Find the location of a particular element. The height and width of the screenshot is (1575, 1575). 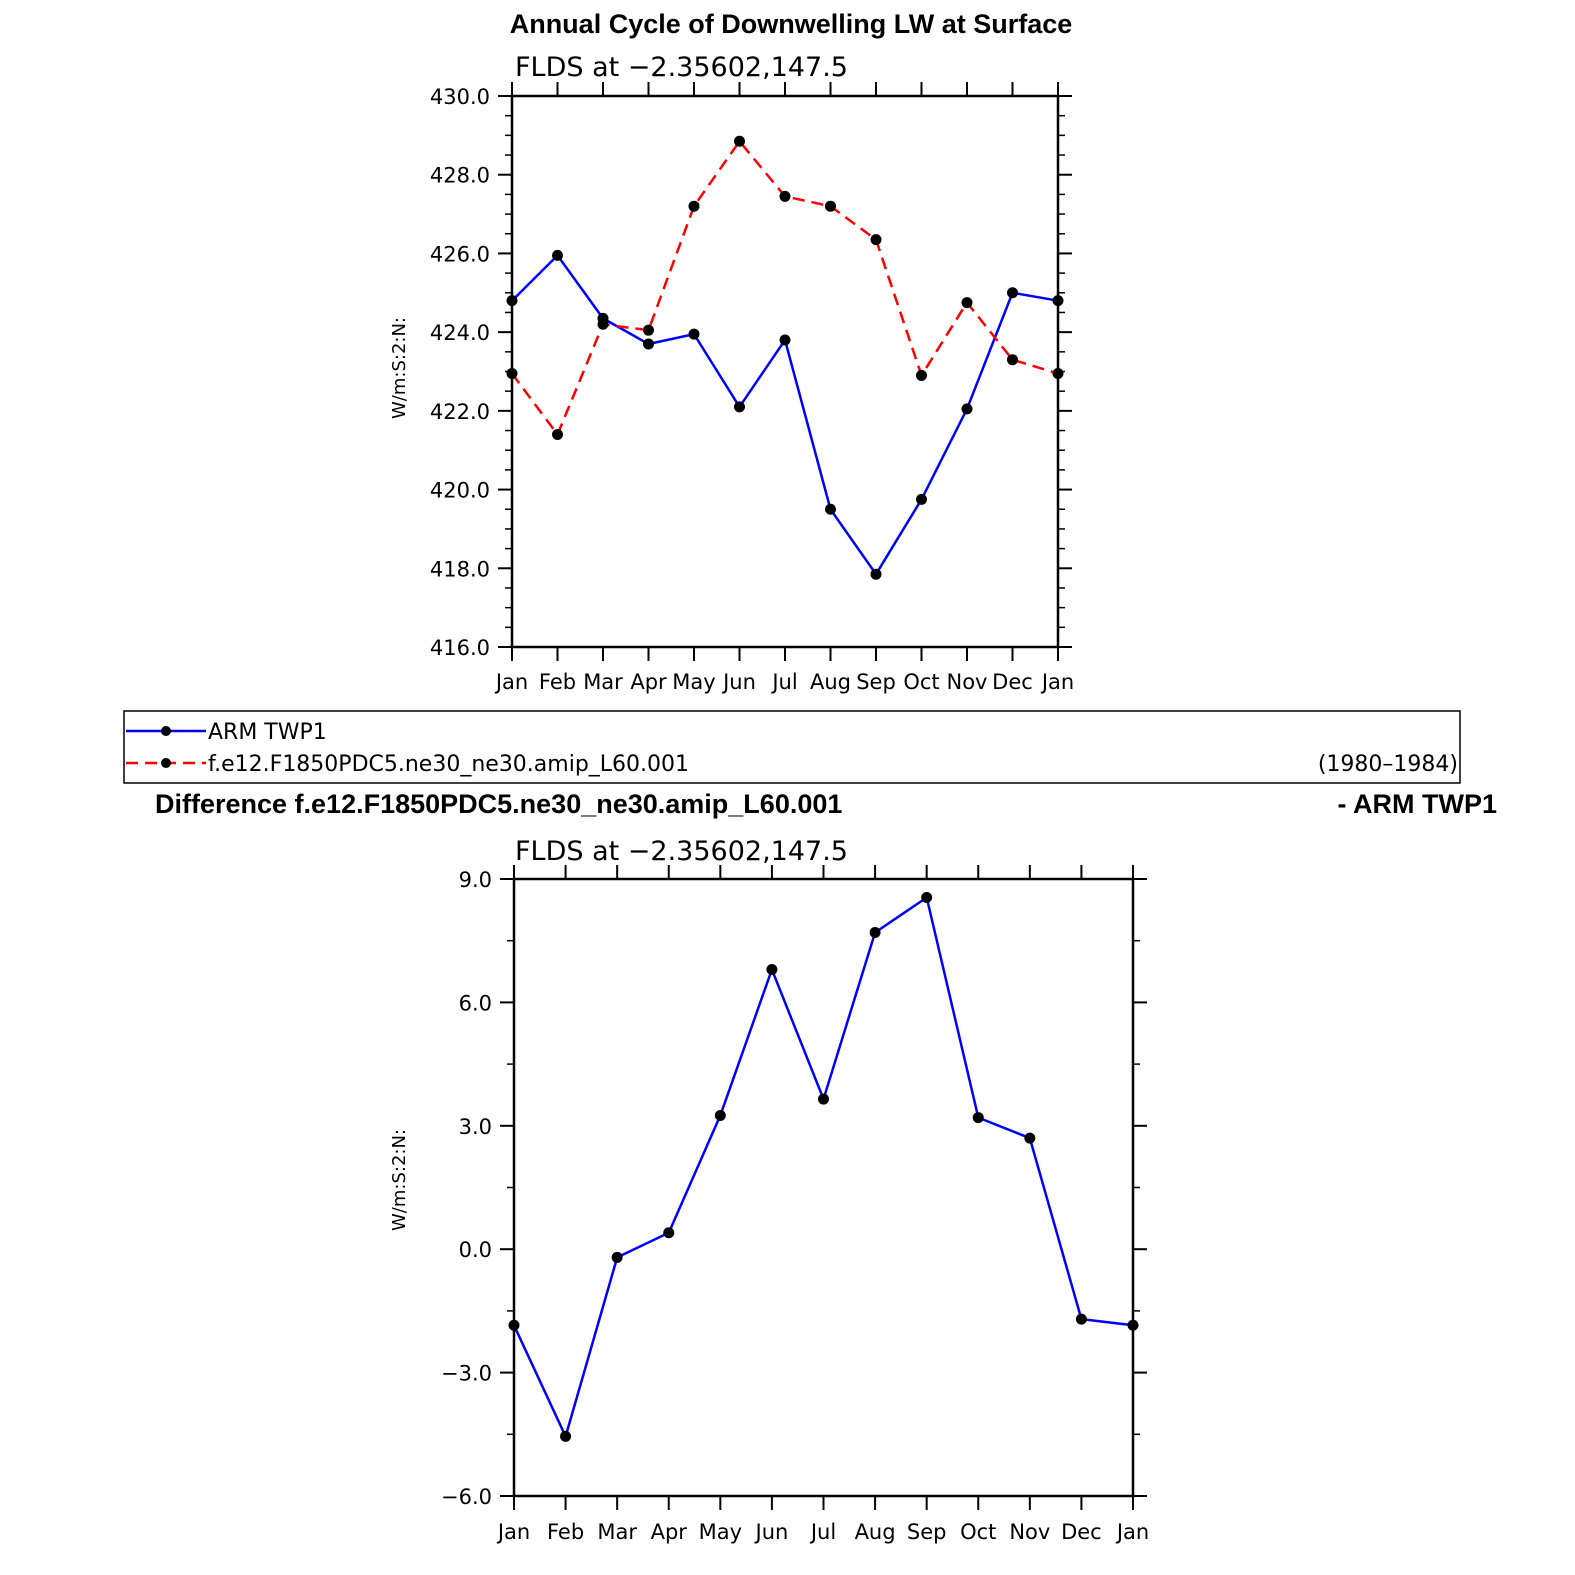

chart1-x-tick-label: Dec is located at coordinates (1012, 682).